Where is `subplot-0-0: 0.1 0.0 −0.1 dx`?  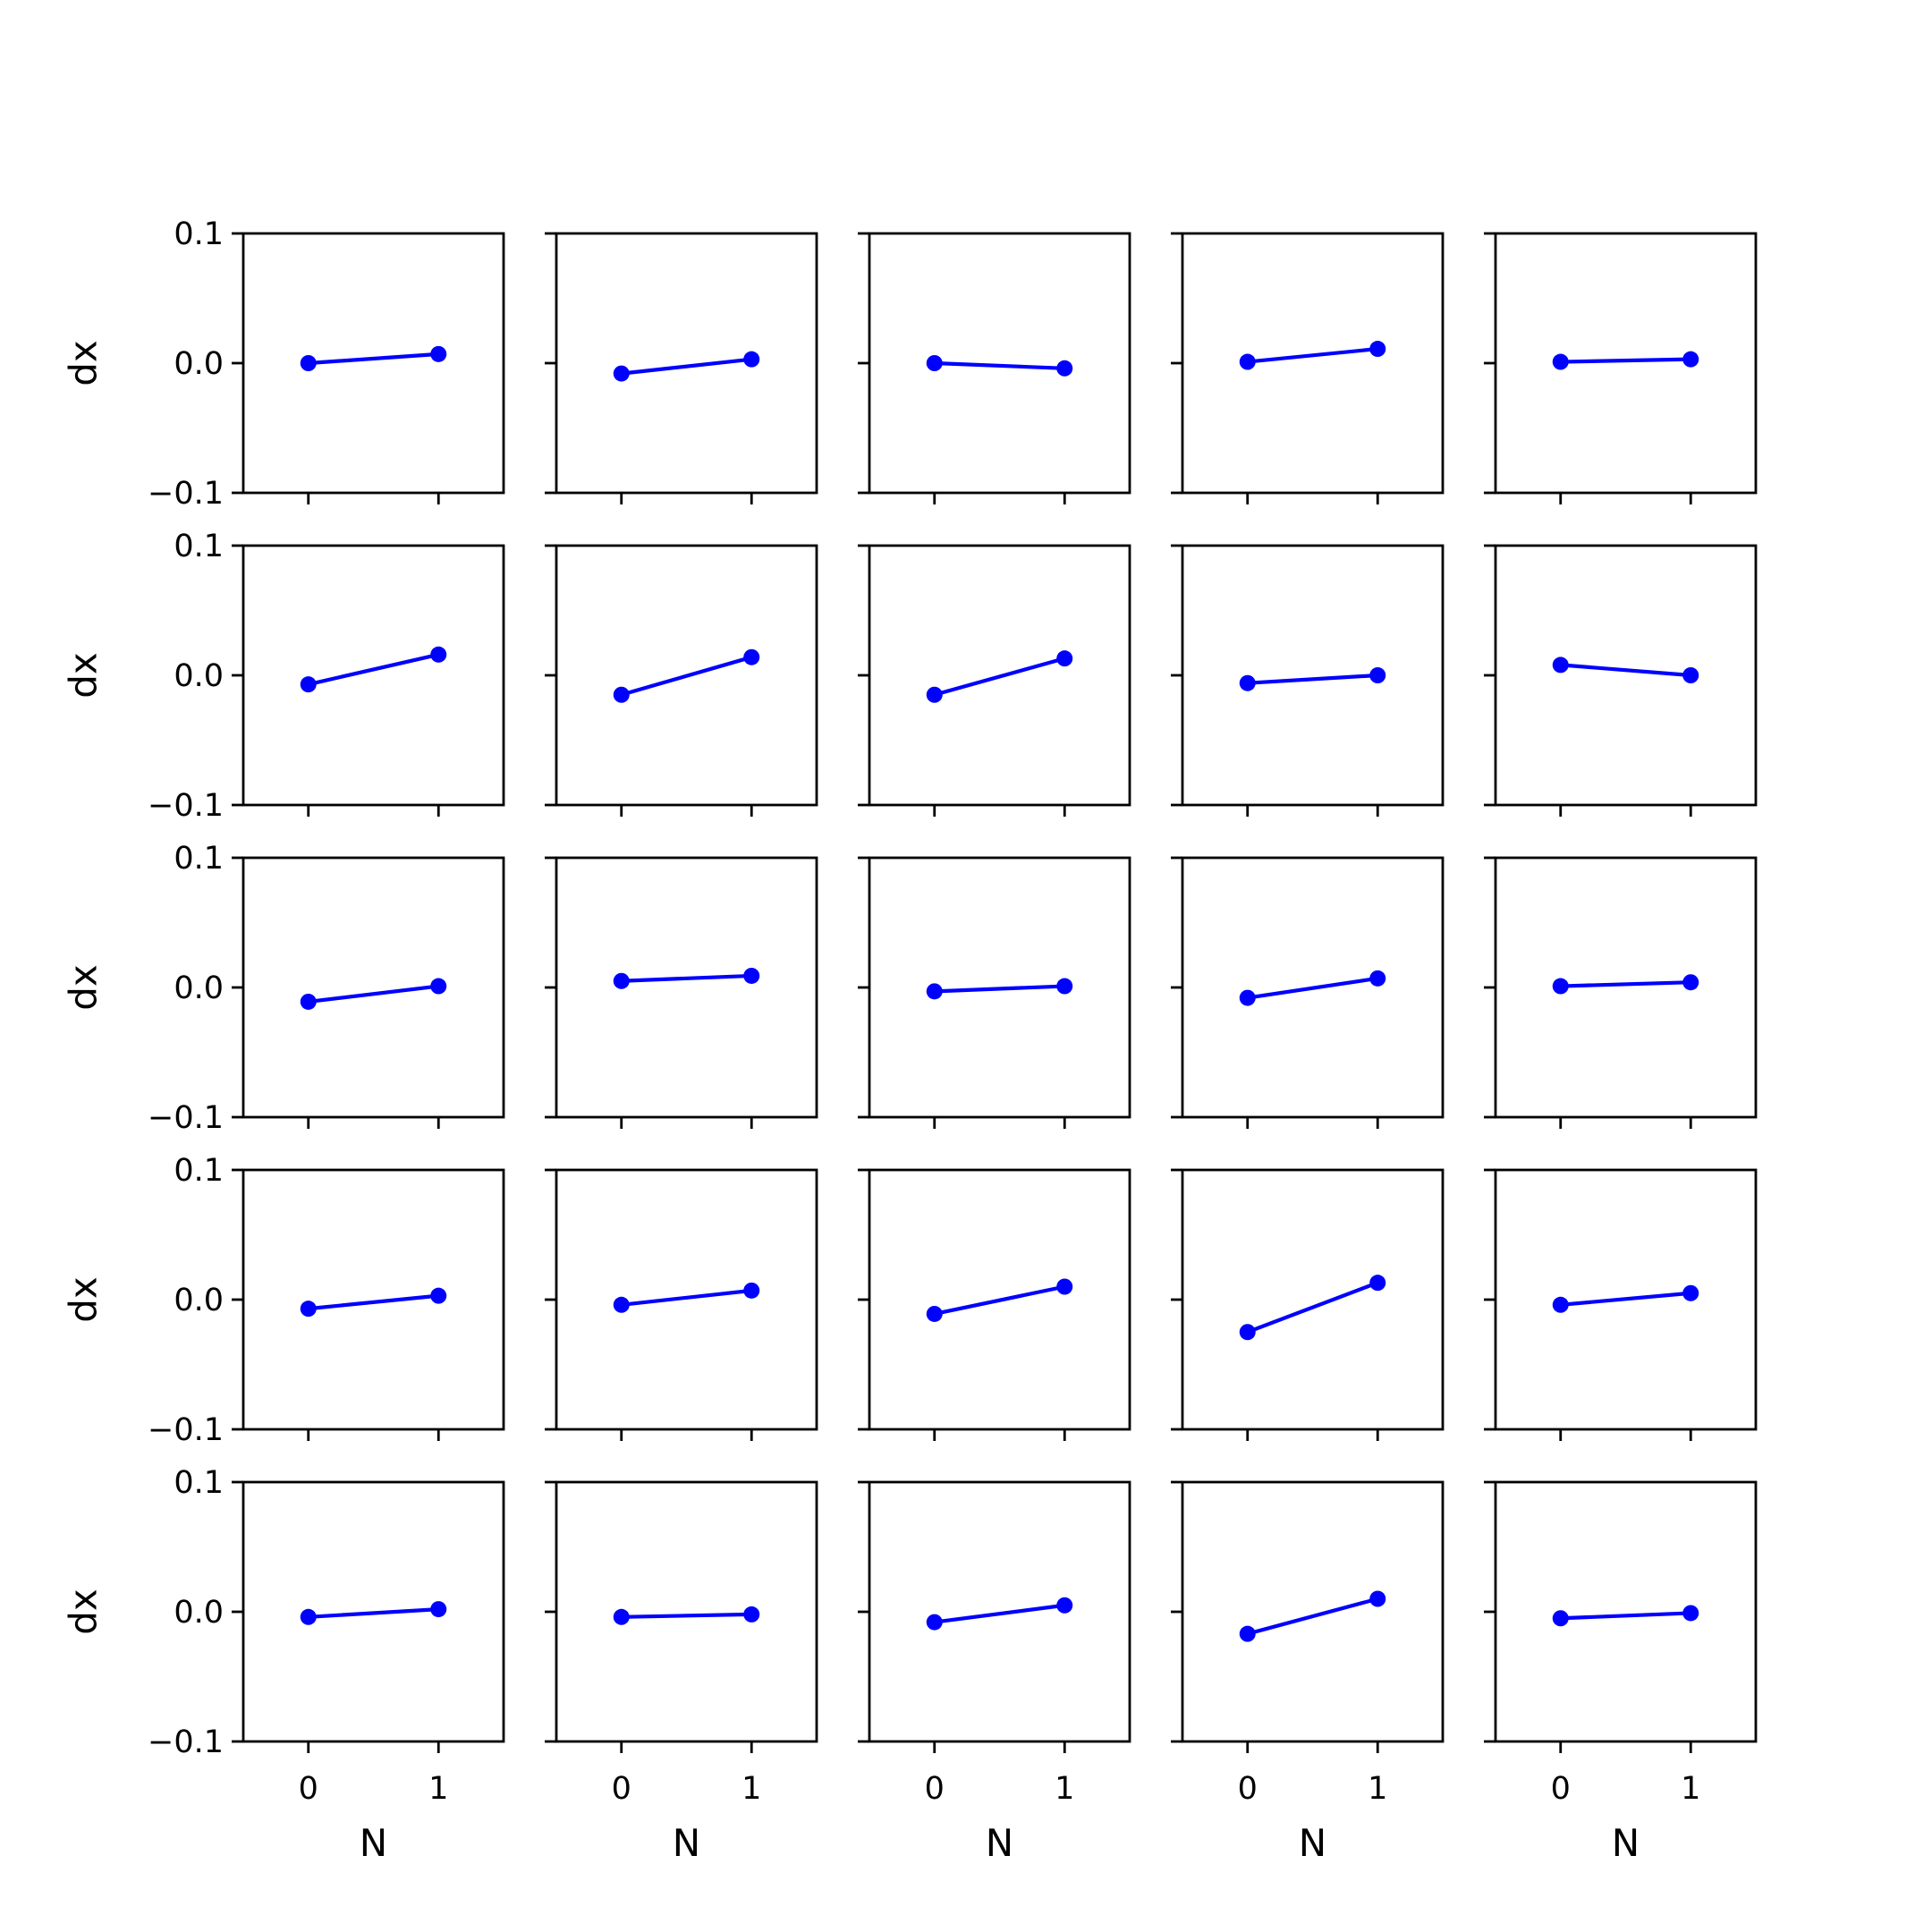
subplot-0-0: 0.1 0.0 −0.1 dx is located at coordinates (283, 364).